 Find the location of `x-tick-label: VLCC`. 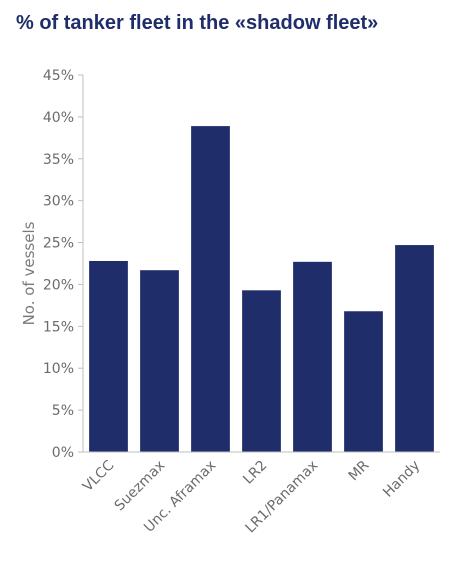

x-tick-label: VLCC is located at coordinates (99, 476).